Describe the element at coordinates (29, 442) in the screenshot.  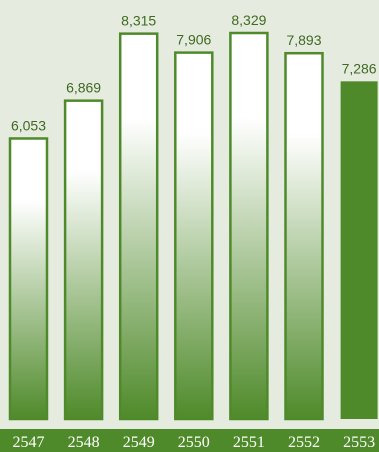
I see `category-label-2547: 2547` at that location.